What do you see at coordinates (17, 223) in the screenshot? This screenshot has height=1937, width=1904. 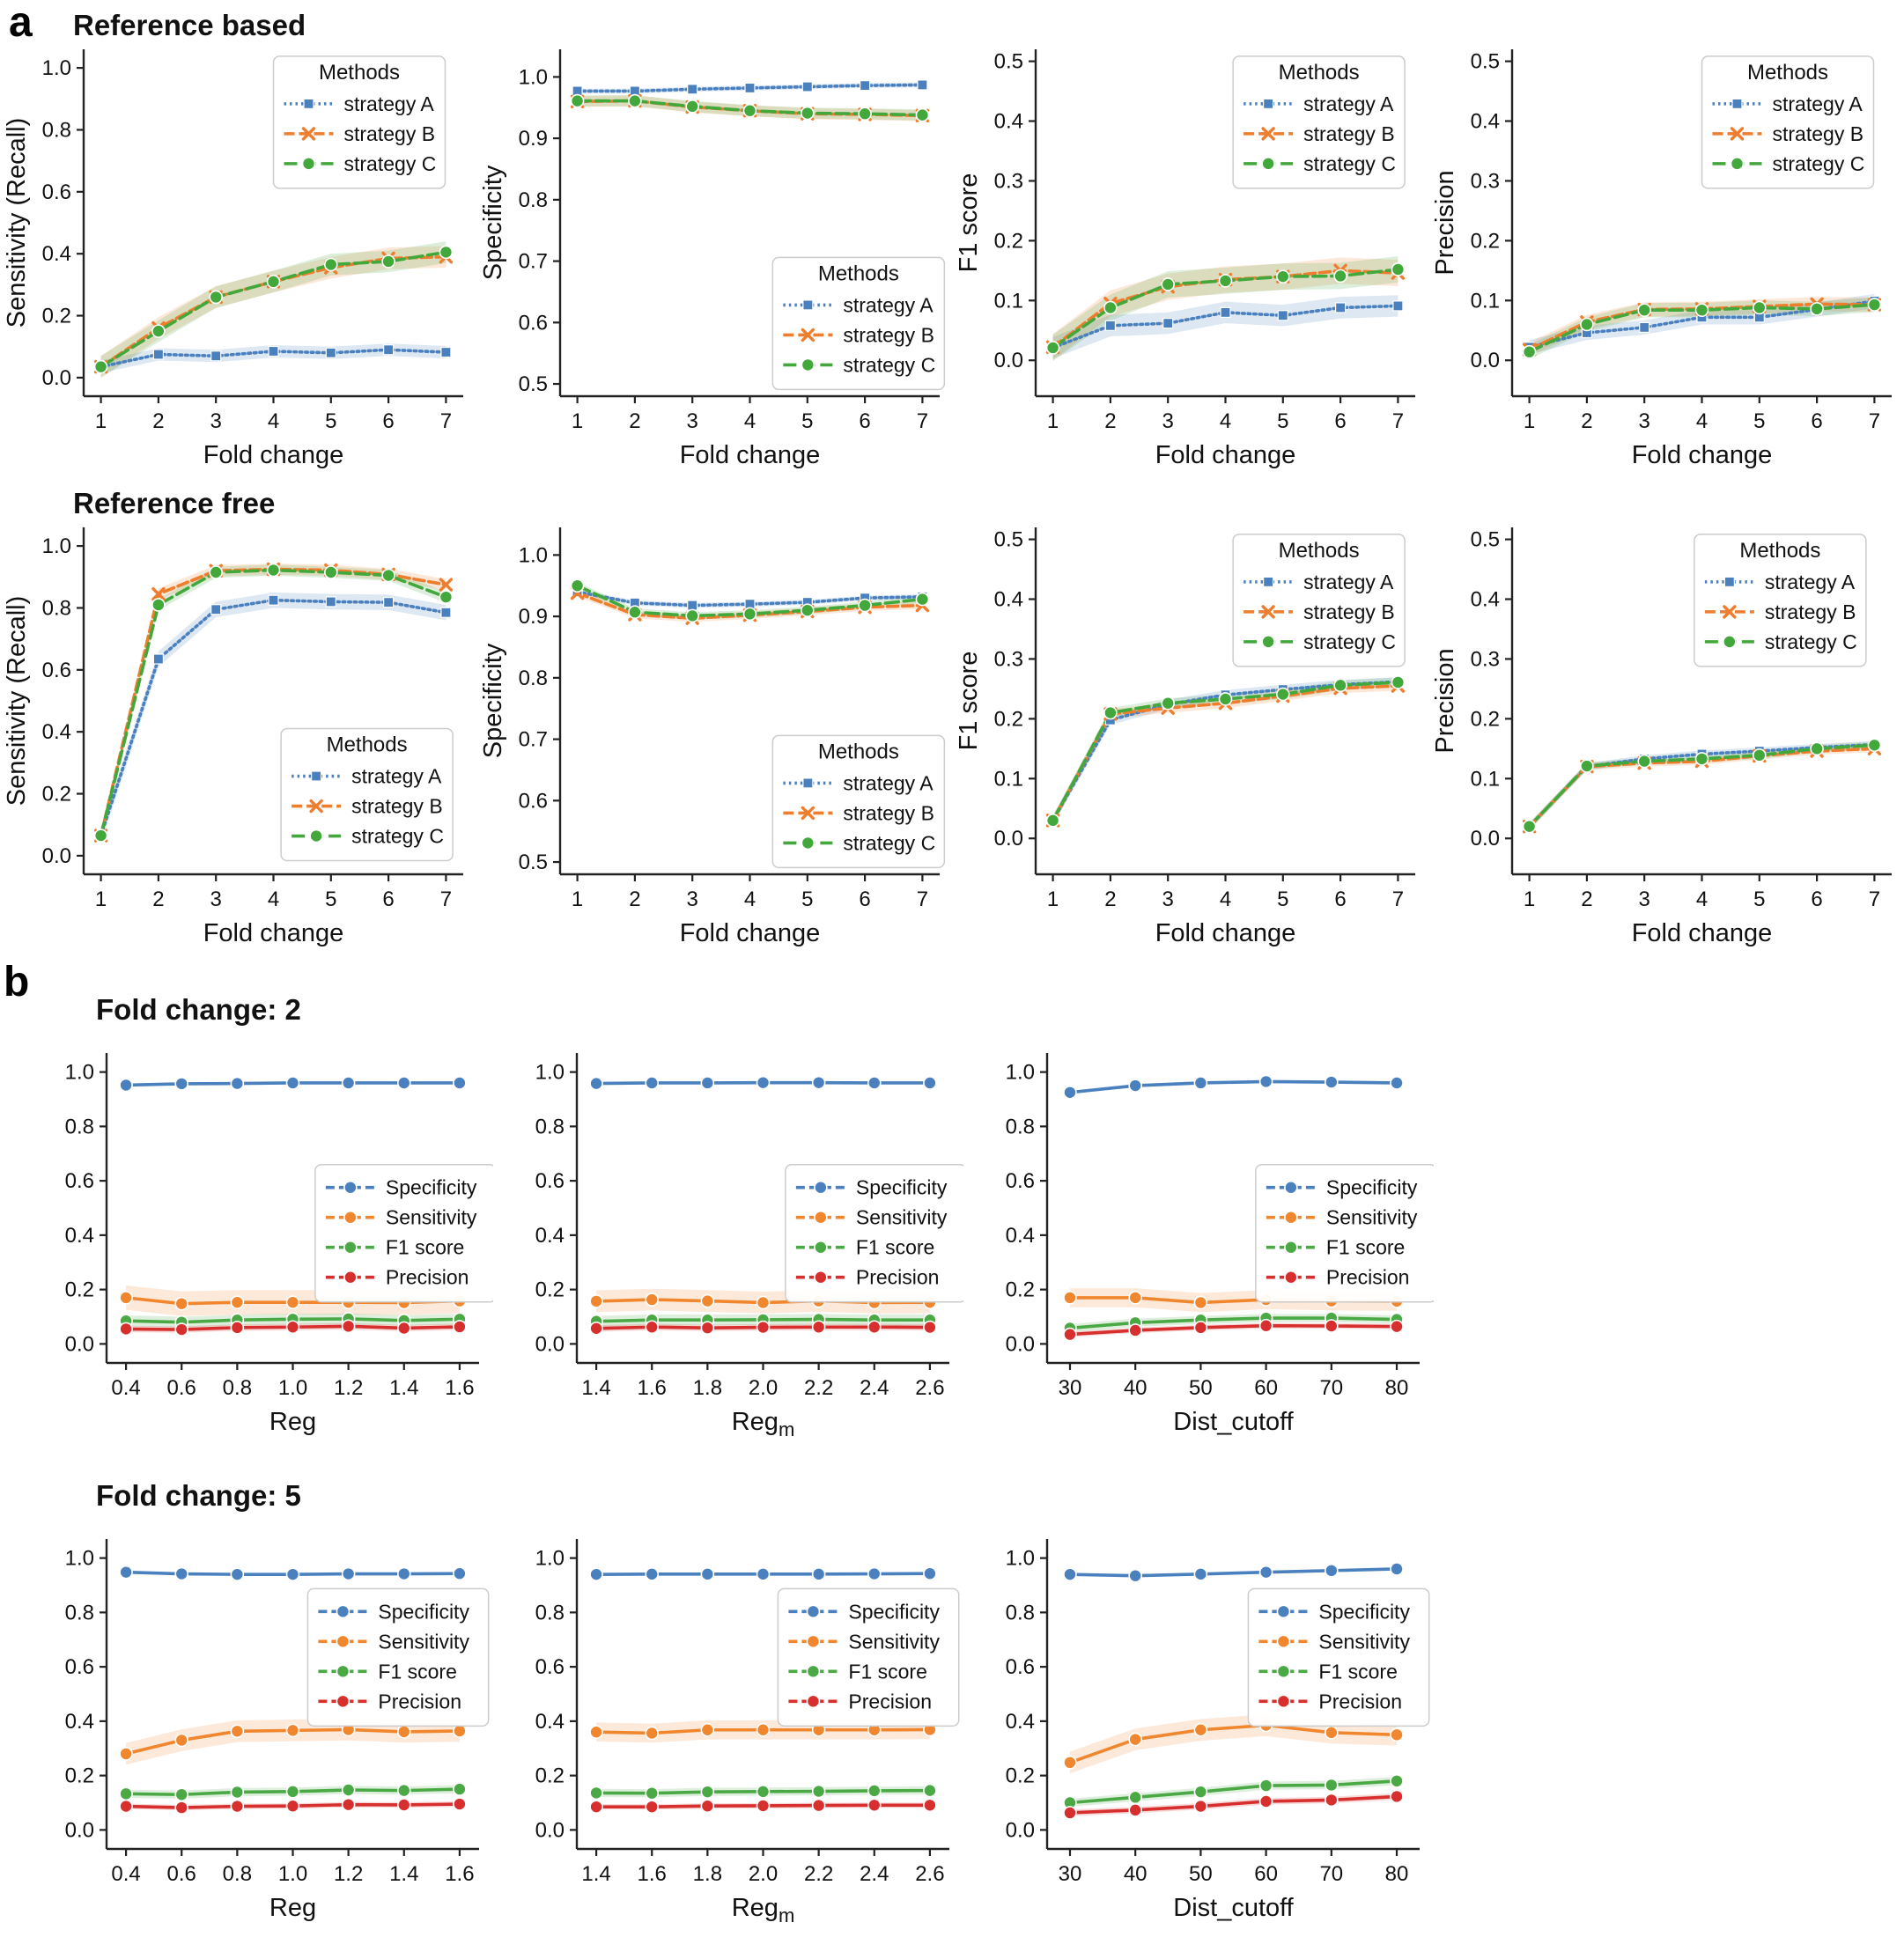 I see `y-axis-label: Sensitivity (Recall)` at bounding box center [17, 223].